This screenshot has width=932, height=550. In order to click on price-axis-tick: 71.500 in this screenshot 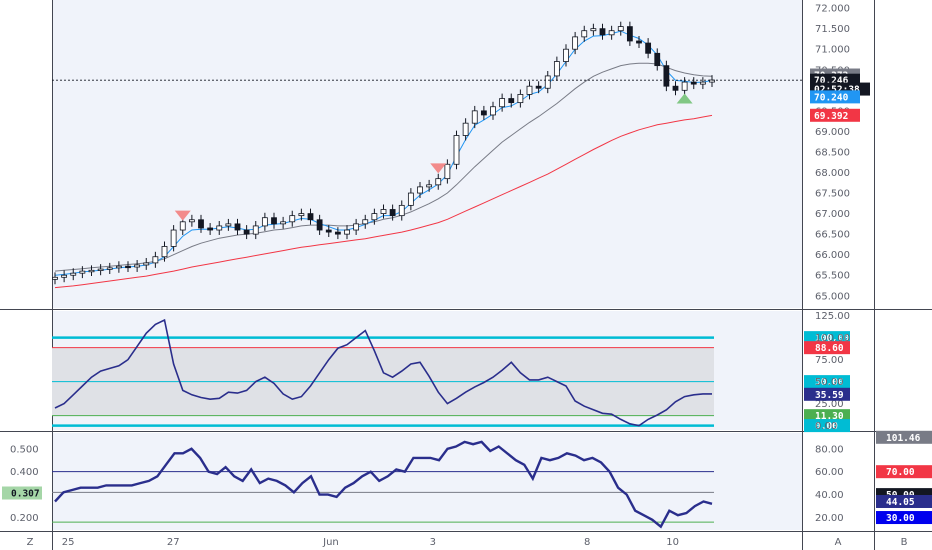, I will do `click(832, 29)`.